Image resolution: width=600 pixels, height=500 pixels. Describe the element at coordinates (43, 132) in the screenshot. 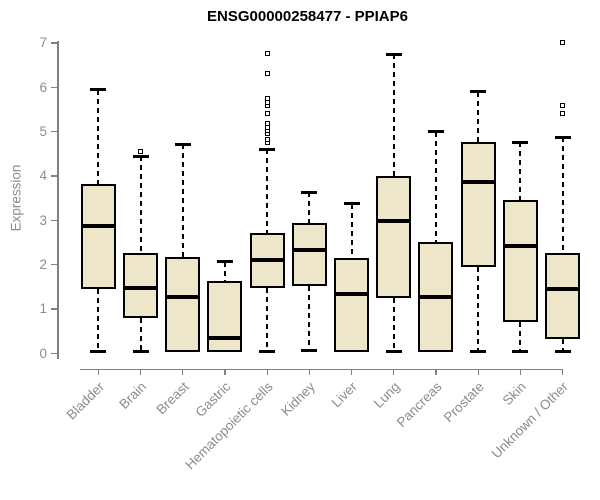

I see `y-tick-label: 5` at that location.